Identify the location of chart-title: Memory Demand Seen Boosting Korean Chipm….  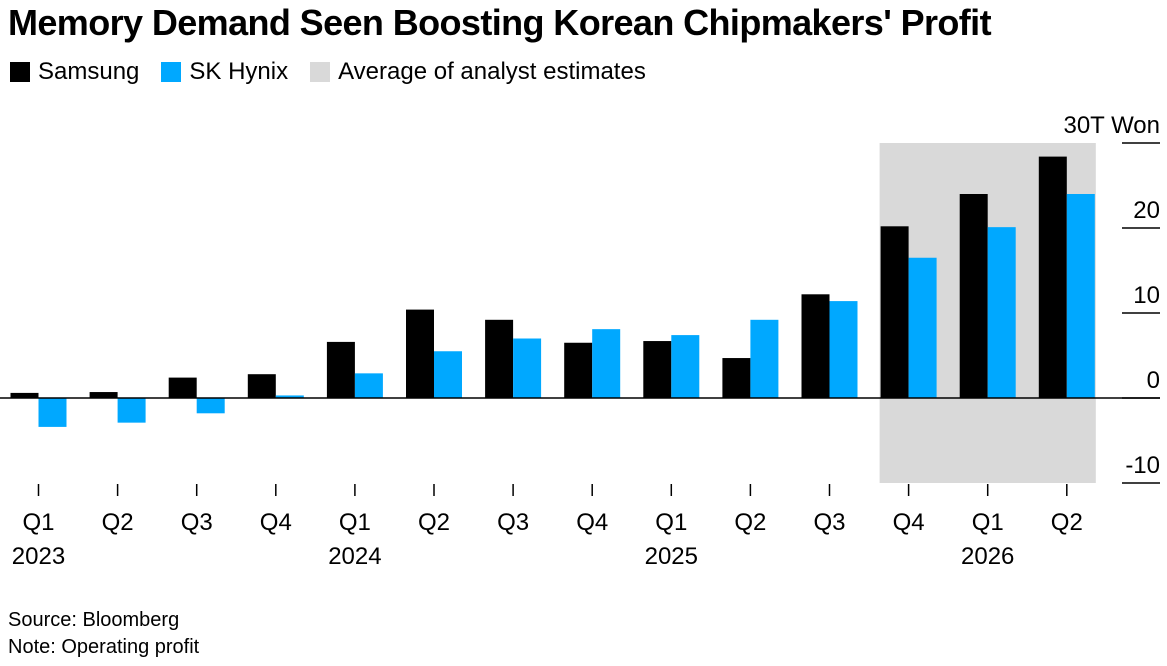
(500, 22).